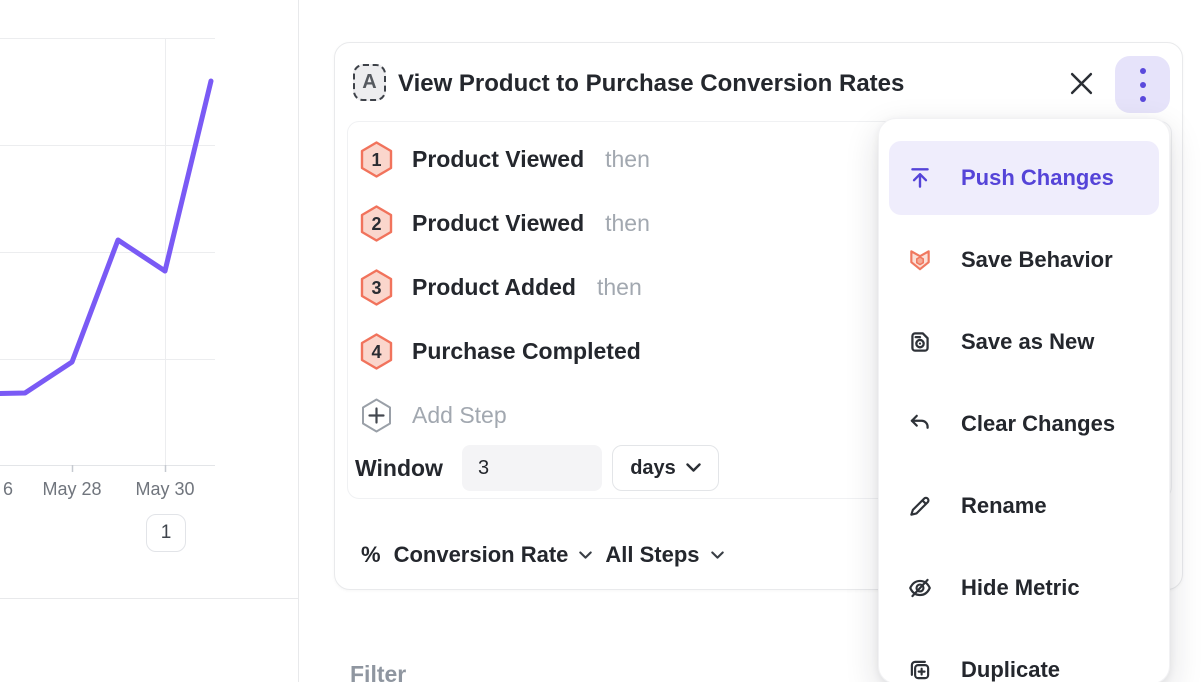 This screenshot has height=682, width=1202. Describe the element at coordinates (107, 237) in the screenshot. I see `conversion-line` at that location.